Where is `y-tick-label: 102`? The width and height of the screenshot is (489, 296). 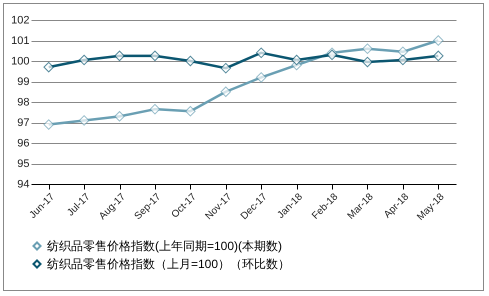 y-tick-label: 102 is located at coordinates (20, 20).